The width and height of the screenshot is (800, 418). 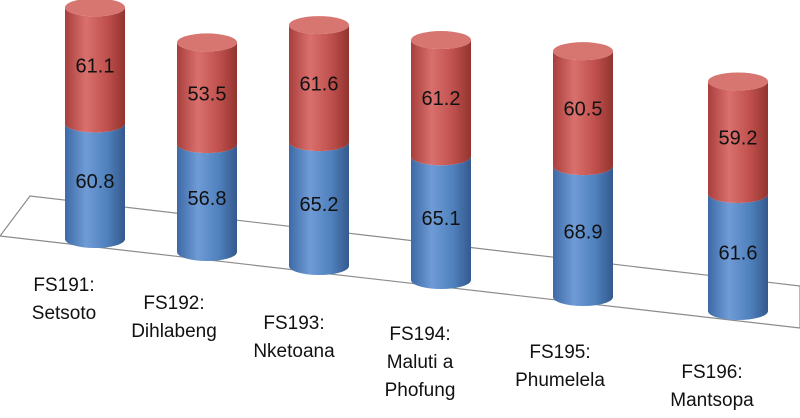 I want to click on category-label: Setsoto, so click(x=64, y=313).